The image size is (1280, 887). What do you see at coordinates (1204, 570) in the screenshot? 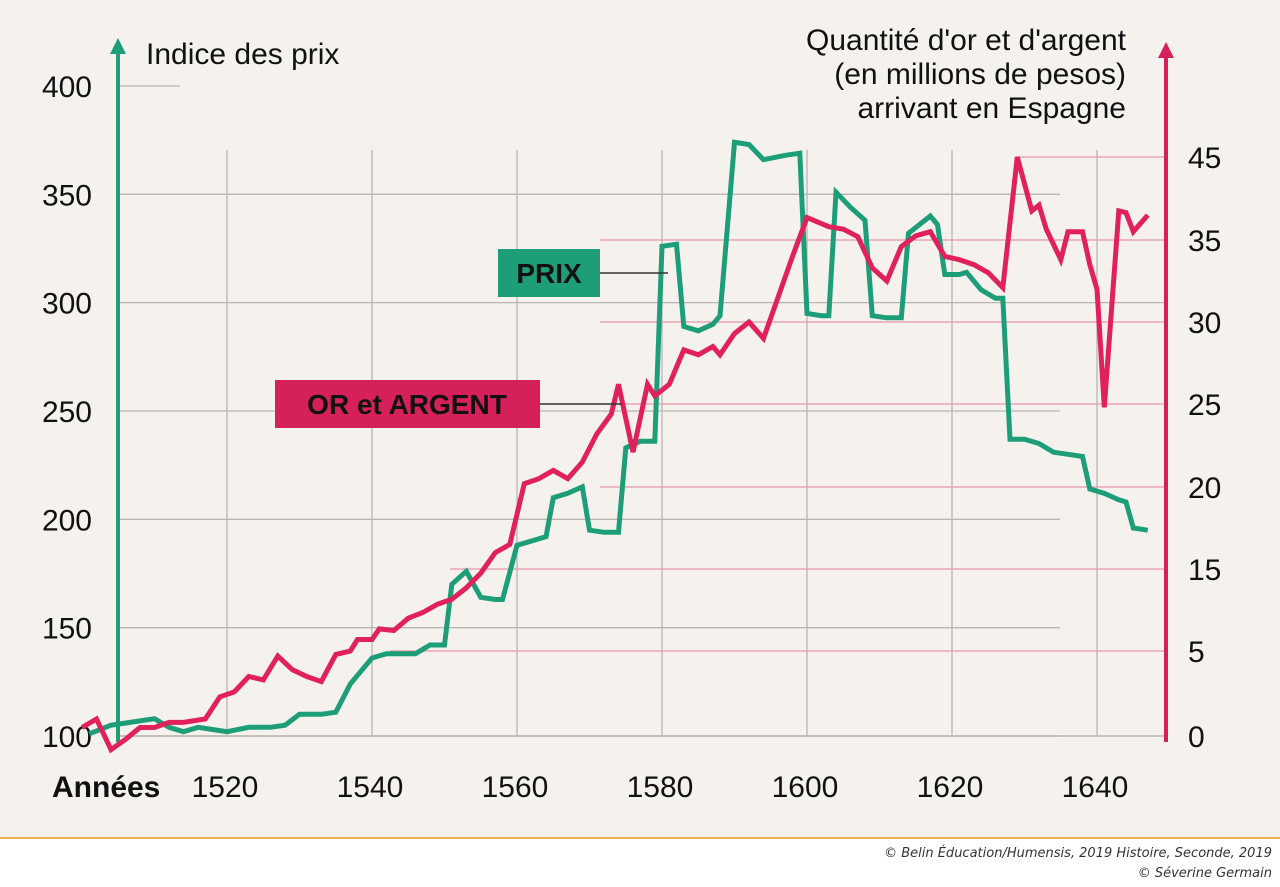
I see `bullion-tick-label-15: 15` at bounding box center [1204, 570].